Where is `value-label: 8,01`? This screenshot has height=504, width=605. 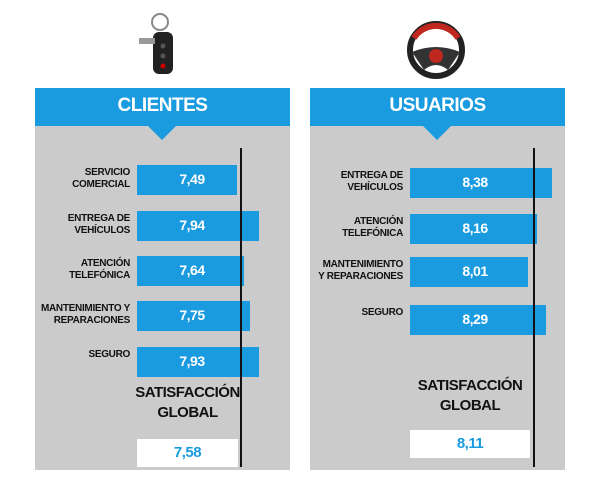 value-label: 8,01 is located at coordinates (475, 271).